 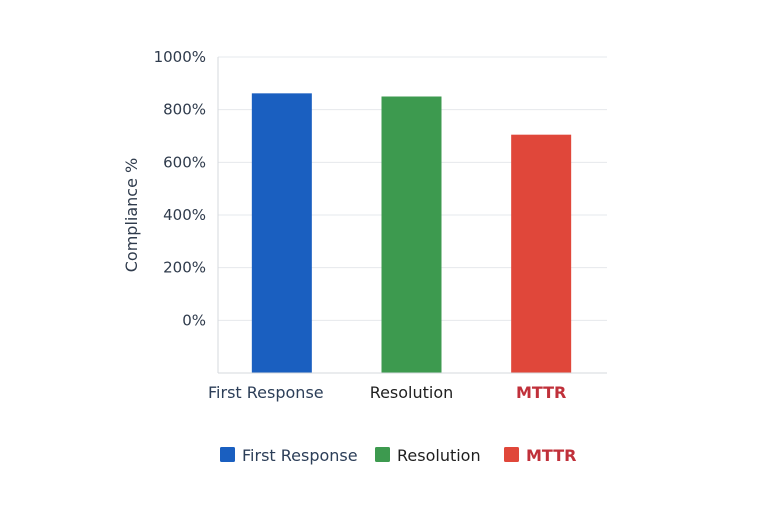 What do you see at coordinates (300, 455) in the screenshot?
I see `legend-label: First Response` at bounding box center [300, 455].